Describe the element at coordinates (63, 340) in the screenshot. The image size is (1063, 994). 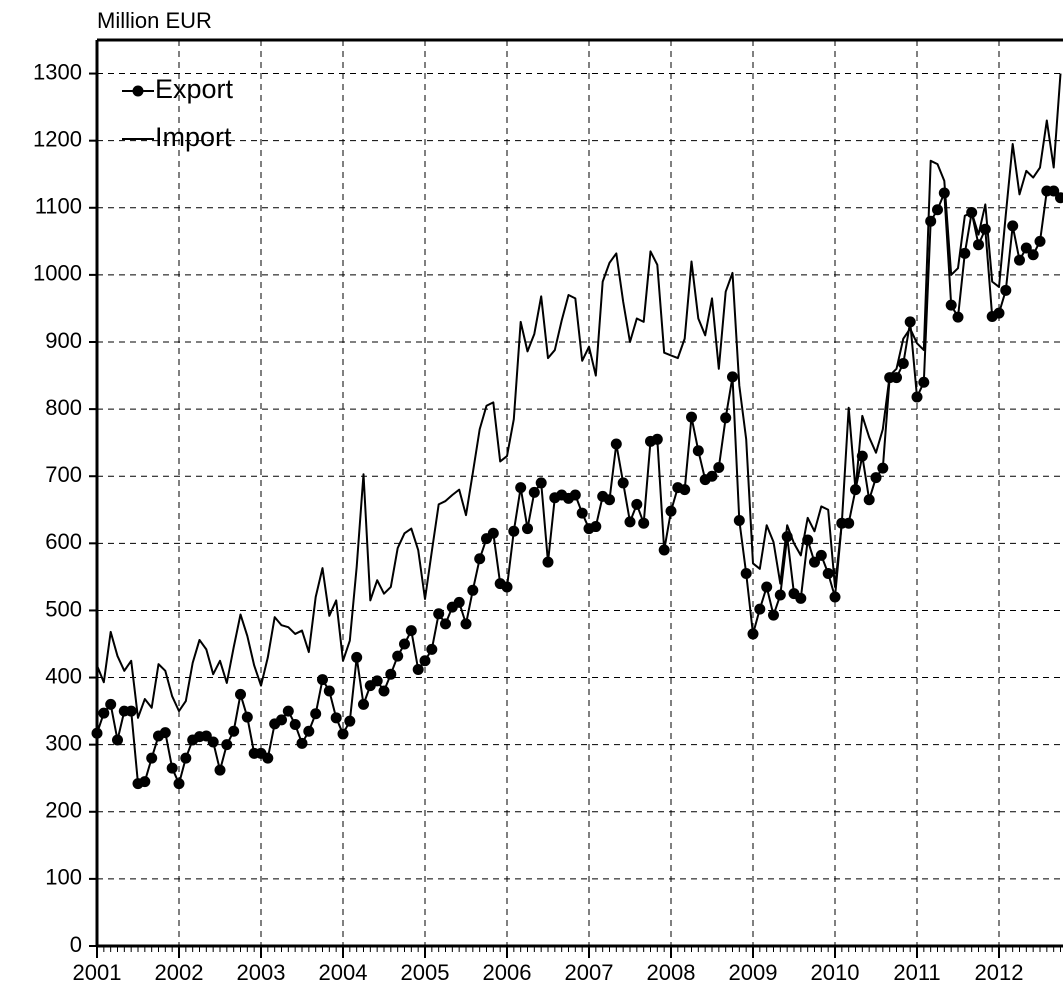
I see `y-tick-label: 900` at that location.